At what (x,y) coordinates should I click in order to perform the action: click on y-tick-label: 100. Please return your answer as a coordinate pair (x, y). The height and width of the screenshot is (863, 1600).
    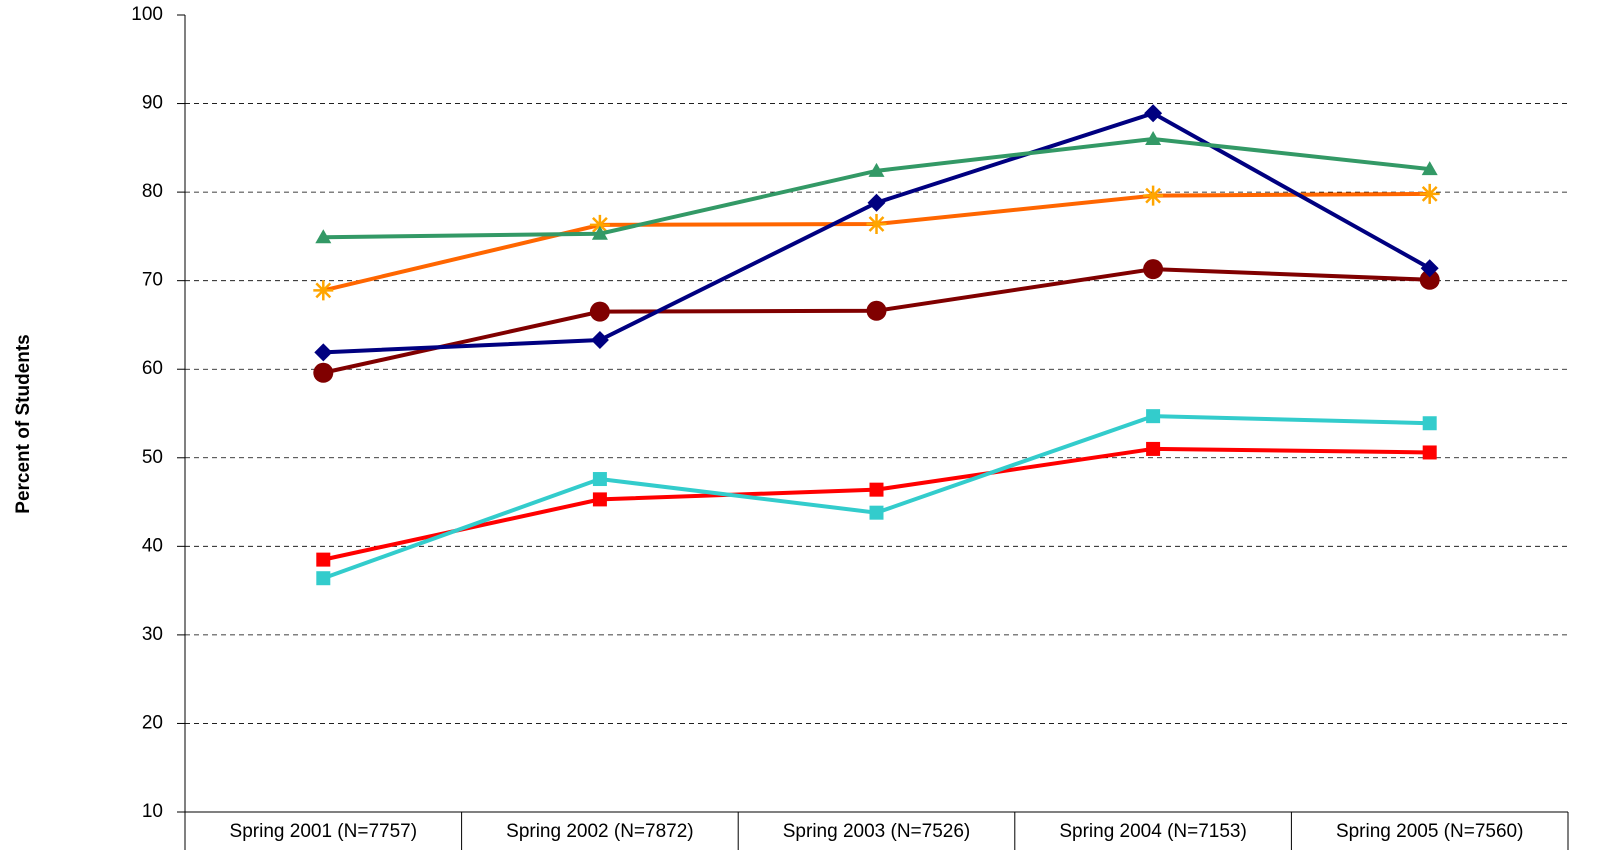
    Looking at the image, I should click on (147, 14).